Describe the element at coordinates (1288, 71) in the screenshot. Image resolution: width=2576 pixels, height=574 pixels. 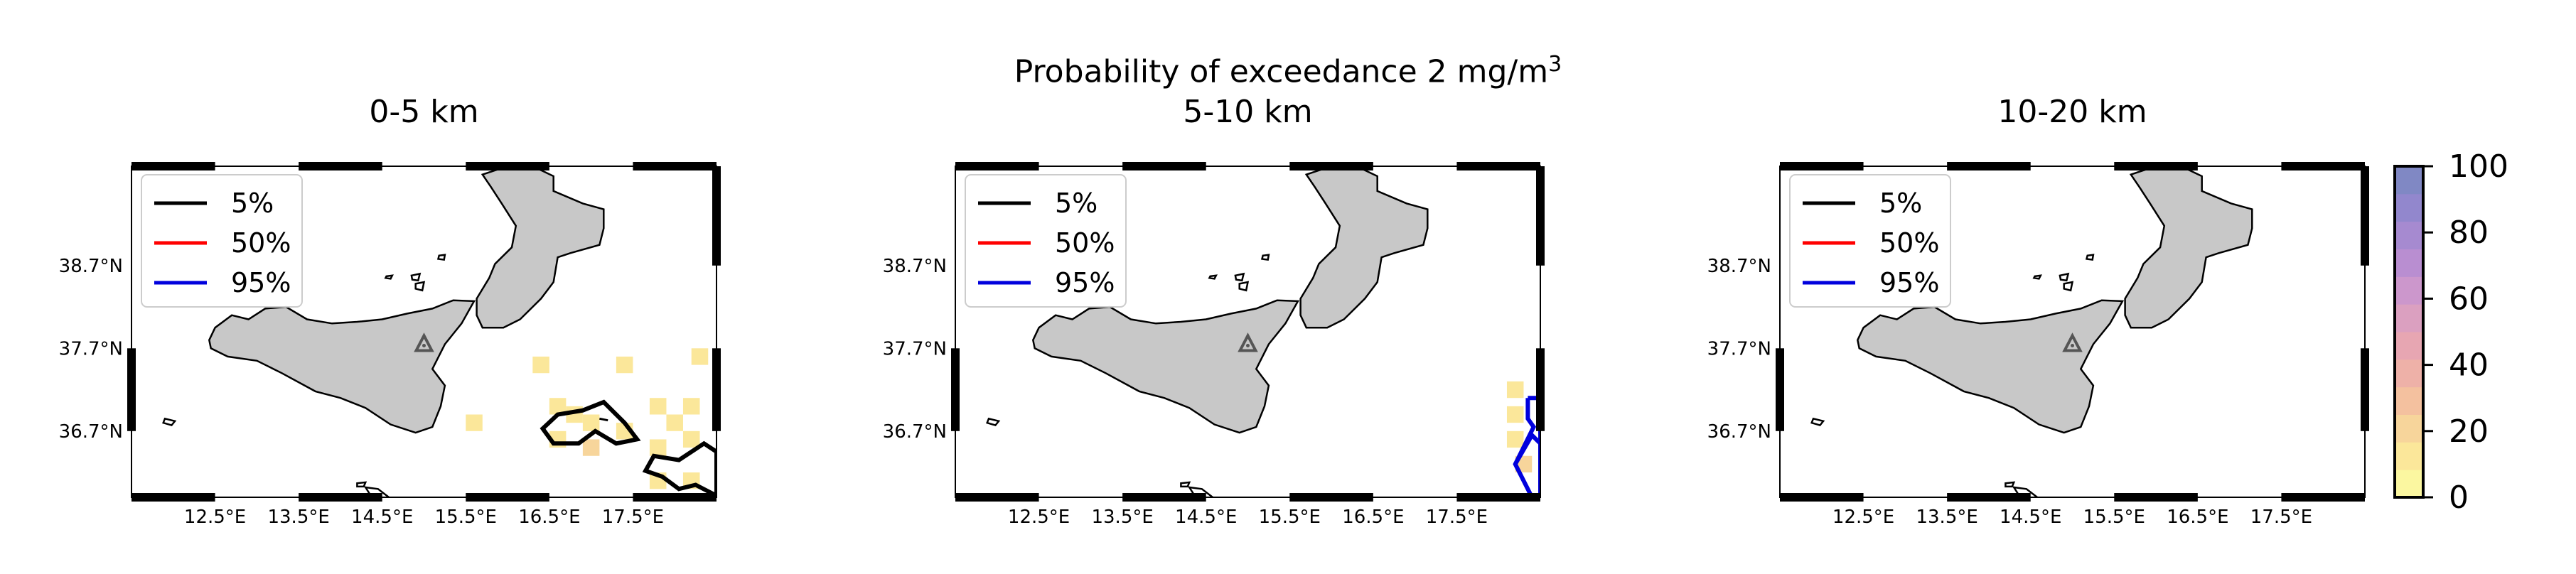
I see `figure-title: Probability of exceedance 2 mg/m3` at that location.